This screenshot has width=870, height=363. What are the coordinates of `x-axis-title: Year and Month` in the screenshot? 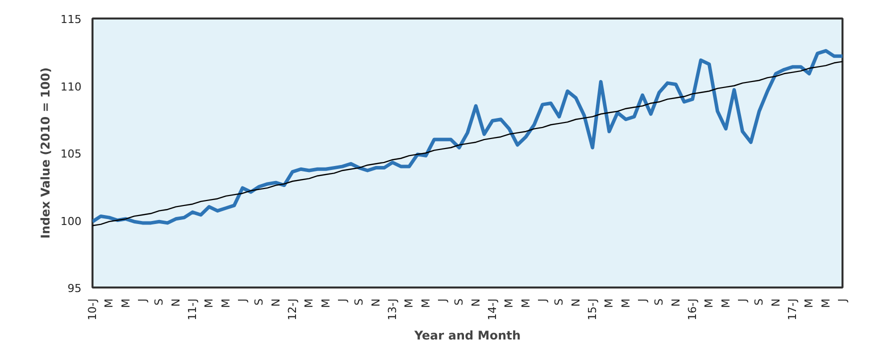 It's located at (467, 335).